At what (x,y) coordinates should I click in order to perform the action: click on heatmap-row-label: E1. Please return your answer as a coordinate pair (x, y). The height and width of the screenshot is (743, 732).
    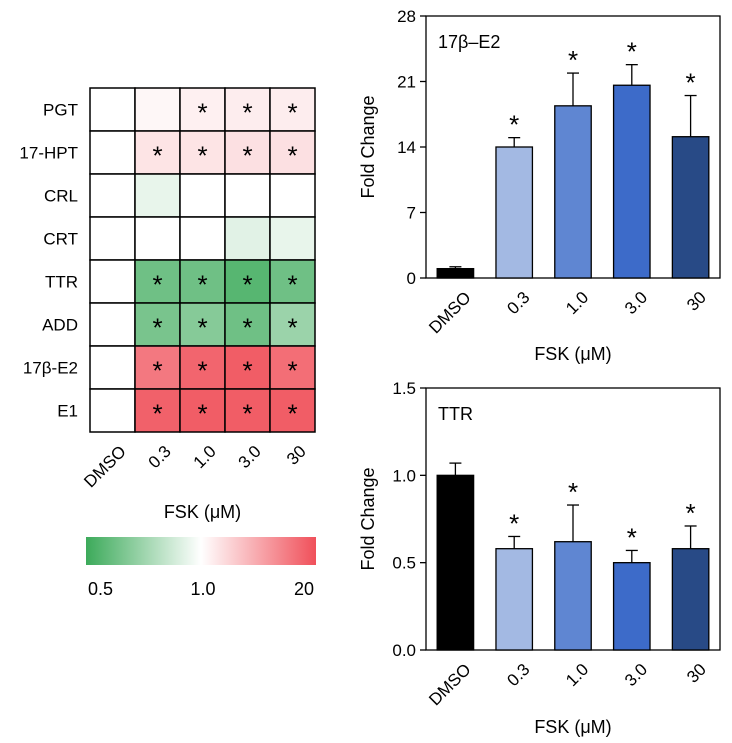
    Looking at the image, I should click on (67, 411).